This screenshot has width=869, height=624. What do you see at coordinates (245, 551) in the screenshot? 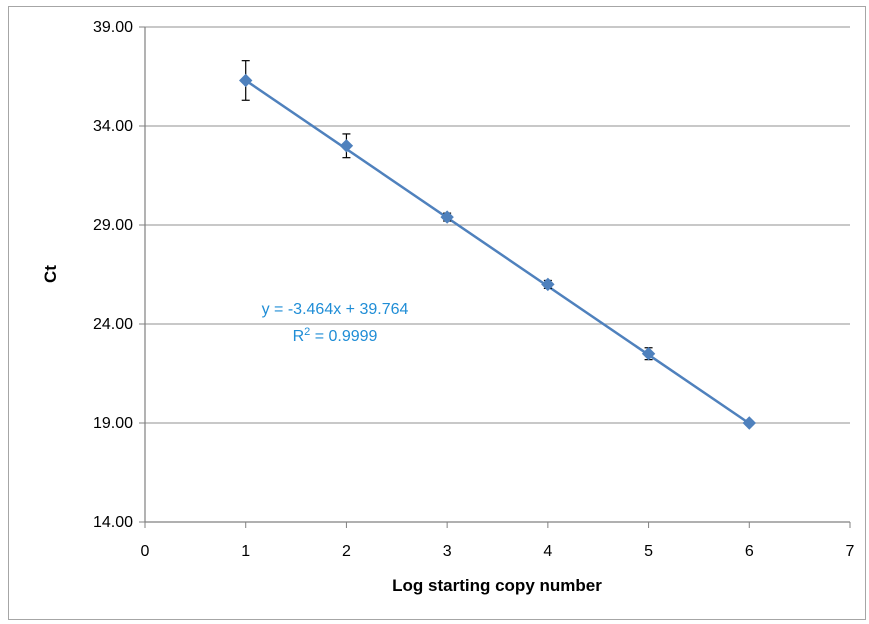
I see `x-tick-label: 1` at bounding box center [245, 551].